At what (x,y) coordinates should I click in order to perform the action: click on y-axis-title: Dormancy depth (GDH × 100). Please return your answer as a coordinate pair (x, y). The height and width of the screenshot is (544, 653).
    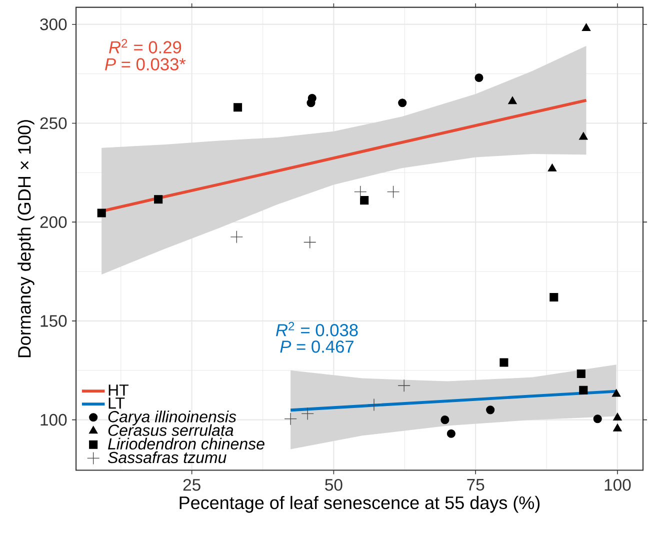
    Looking at the image, I should click on (26, 239).